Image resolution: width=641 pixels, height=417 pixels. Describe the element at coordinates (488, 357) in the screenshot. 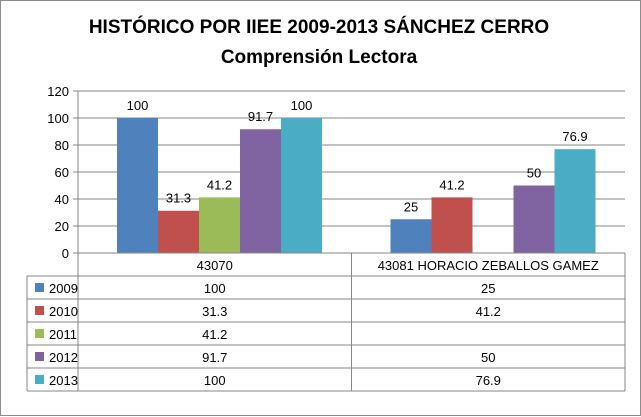

I see `table-cell: 50` at that location.